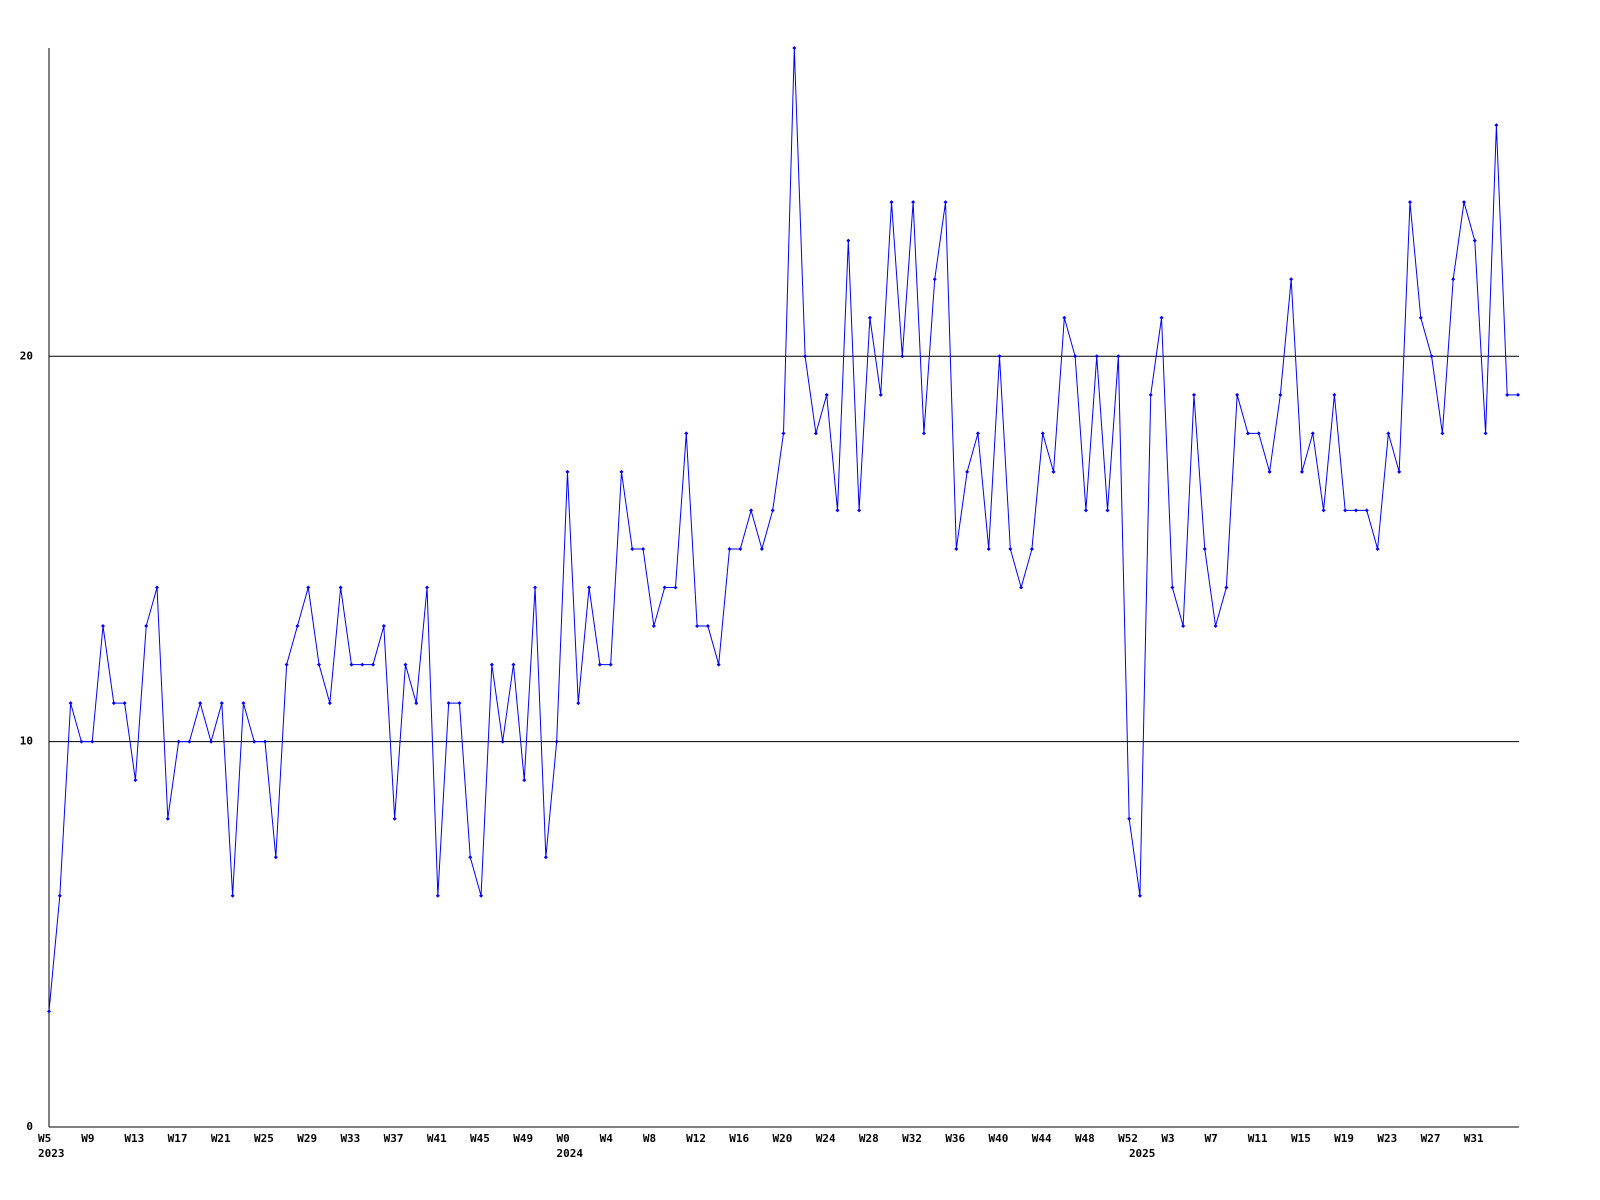 The height and width of the screenshot is (1200, 1600). Describe the element at coordinates (1167, 1138) in the screenshot. I see `x-tick-label: W3` at that location.